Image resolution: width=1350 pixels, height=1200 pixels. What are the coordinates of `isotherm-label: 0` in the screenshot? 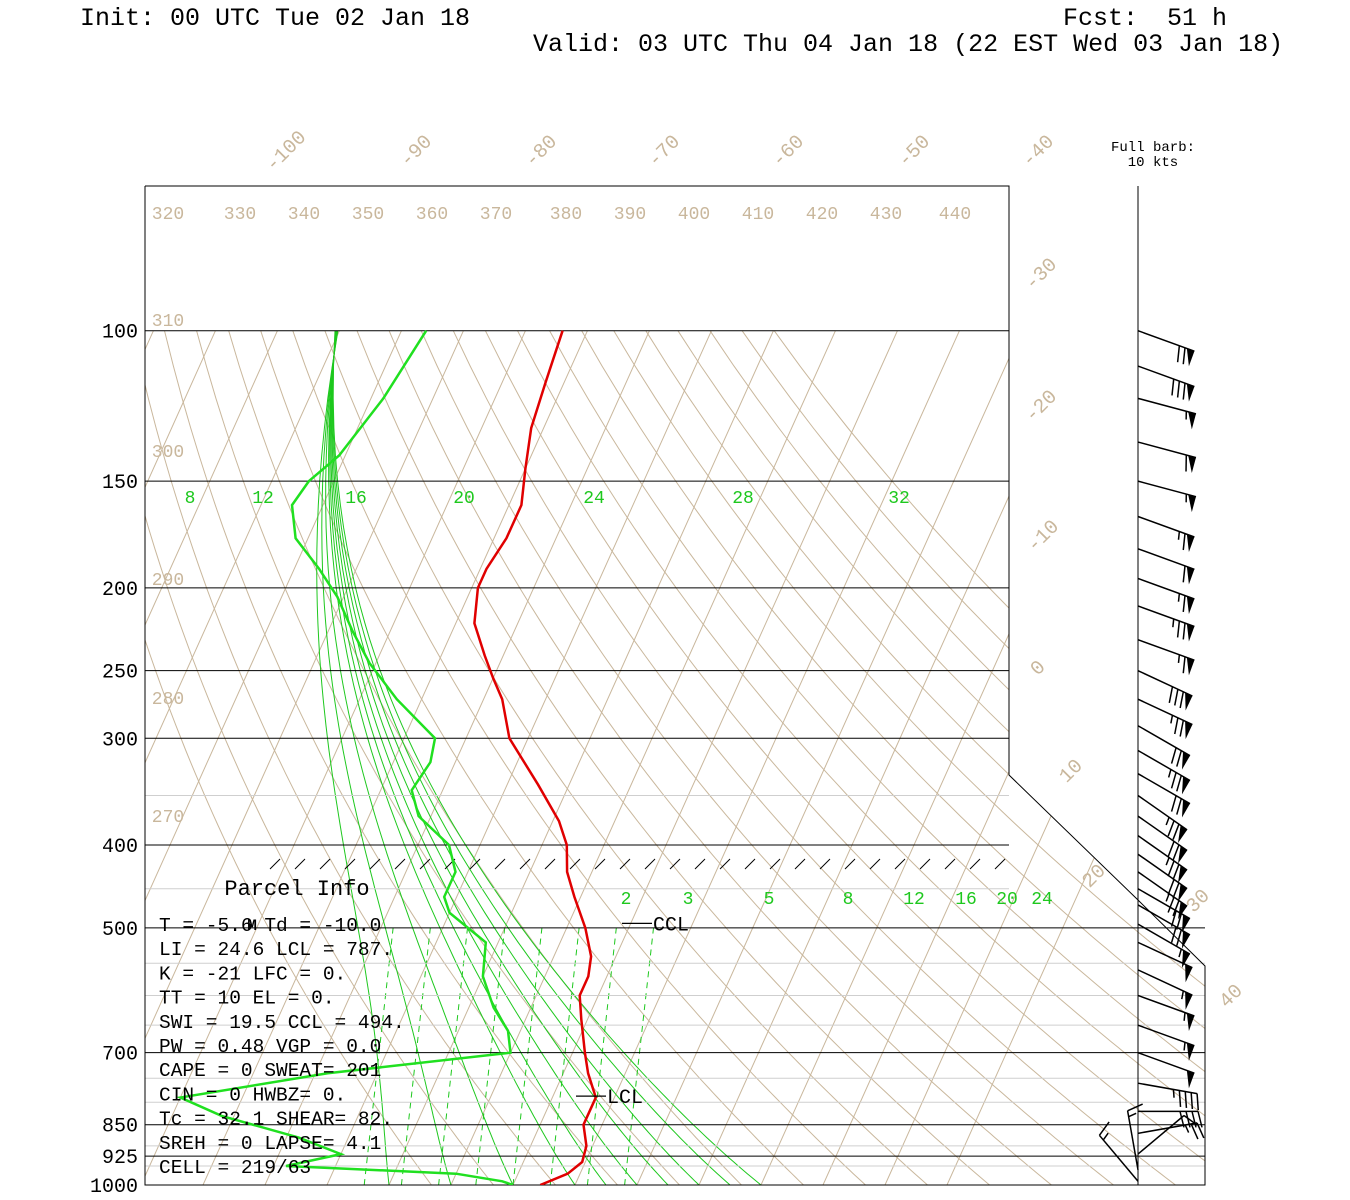 It's located at (1038, 668).